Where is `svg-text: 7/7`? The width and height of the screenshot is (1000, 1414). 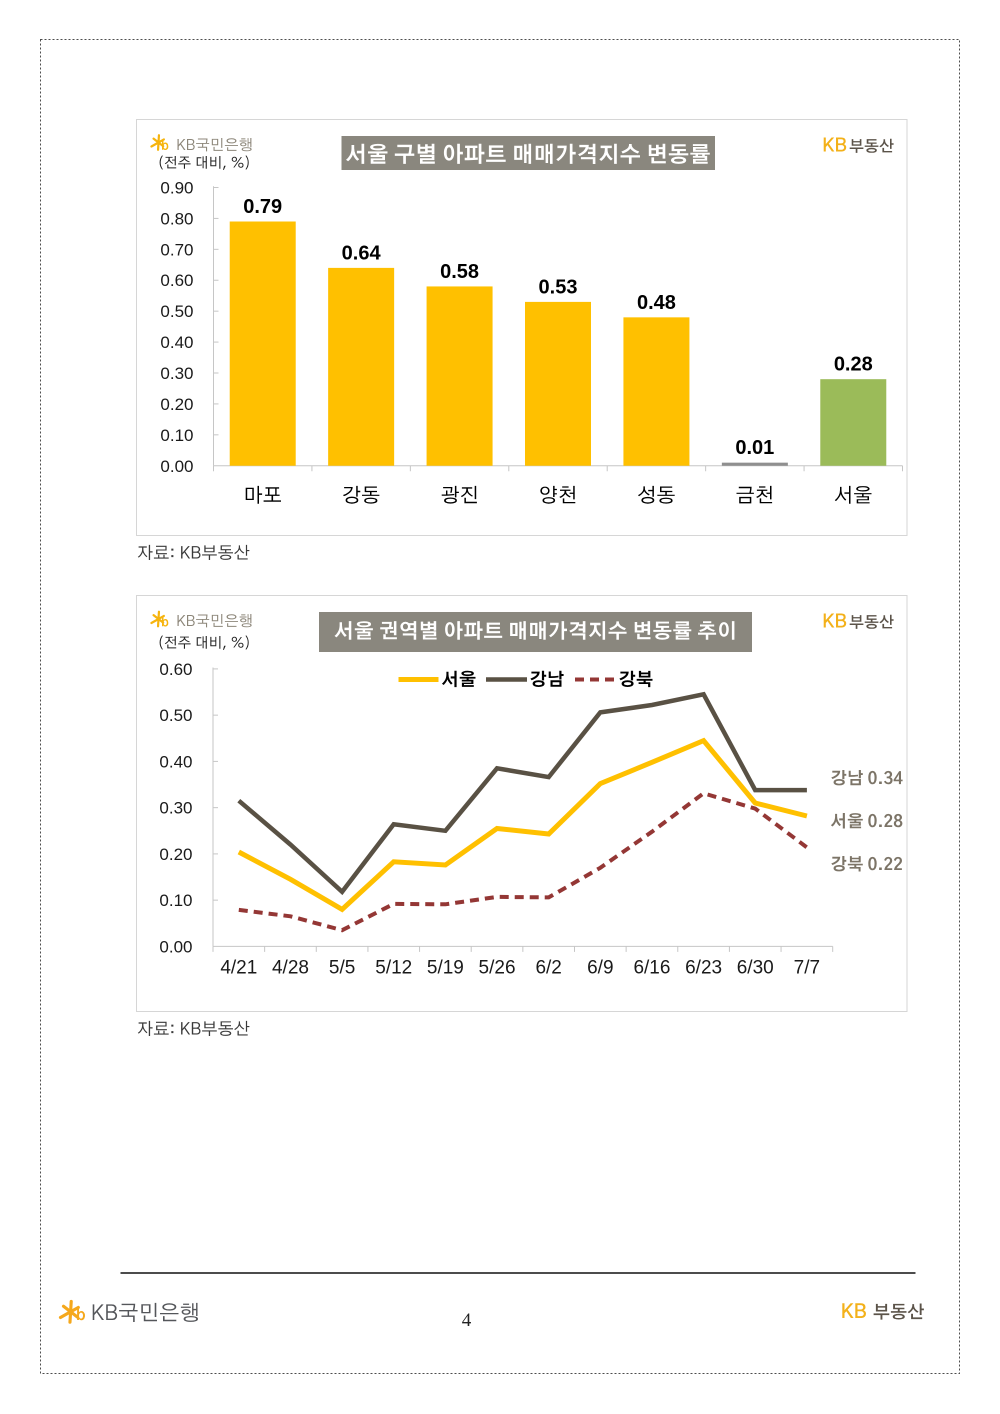 svg-text: 7/7 is located at coordinates (807, 968).